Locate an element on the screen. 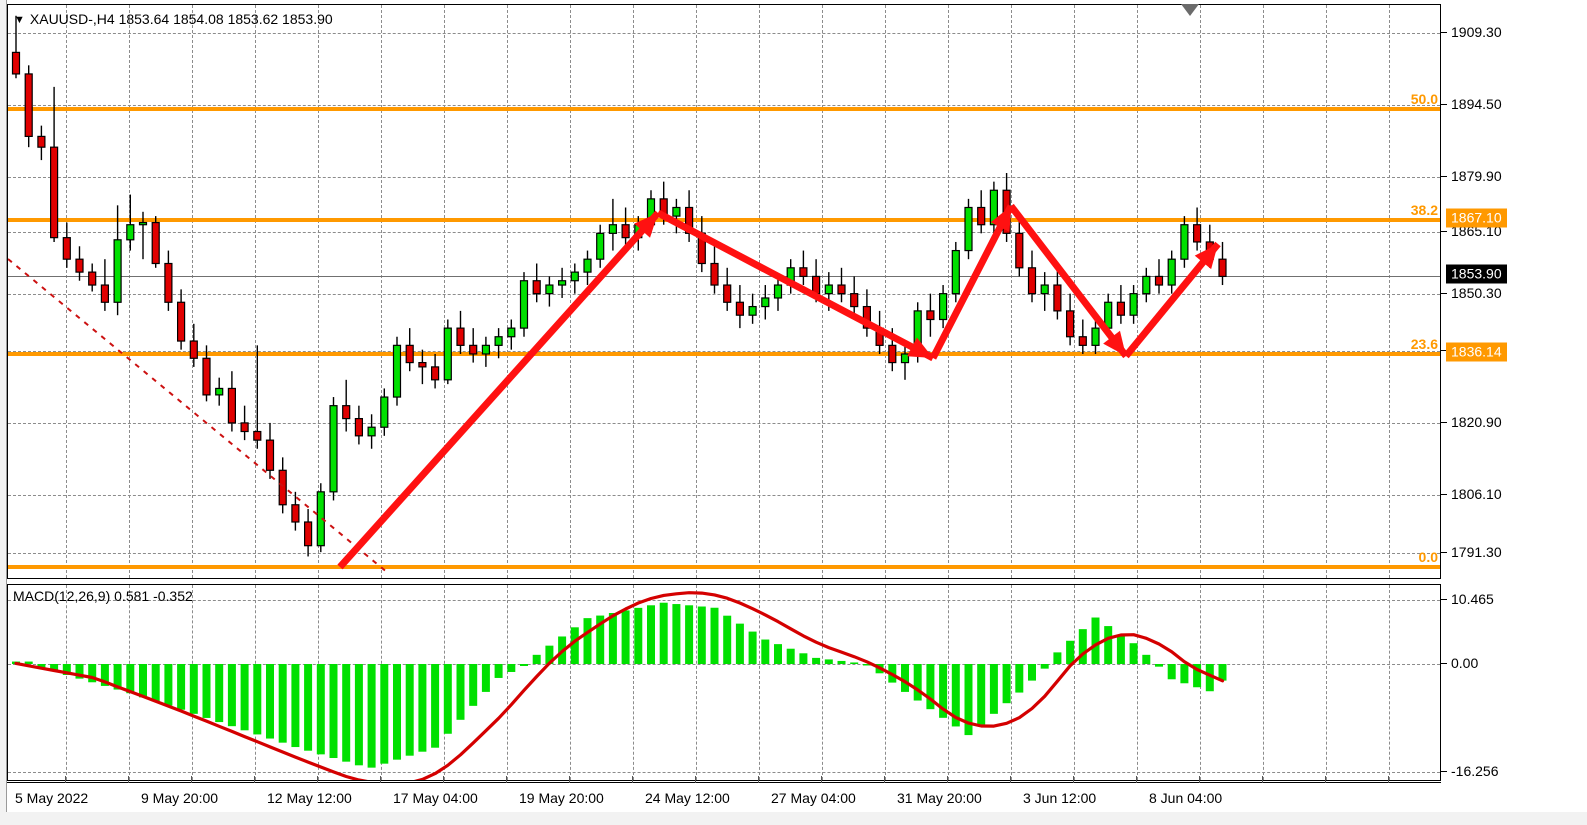 This screenshot has height=825, width=1587. collapse-icon: ▼ is located at coordinates (19, 20).